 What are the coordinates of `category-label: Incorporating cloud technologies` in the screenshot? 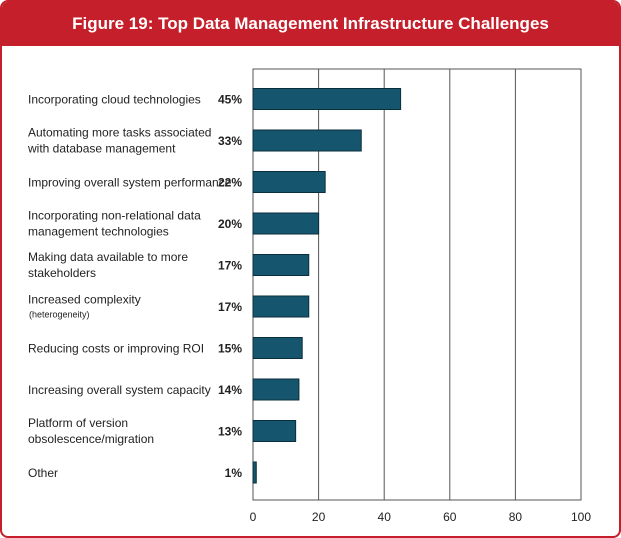 It's located at (114, 100).